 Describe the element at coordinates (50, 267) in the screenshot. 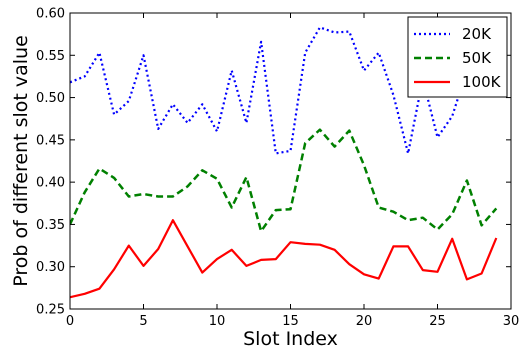

I see `y-tick-label: 0.30` at that location.